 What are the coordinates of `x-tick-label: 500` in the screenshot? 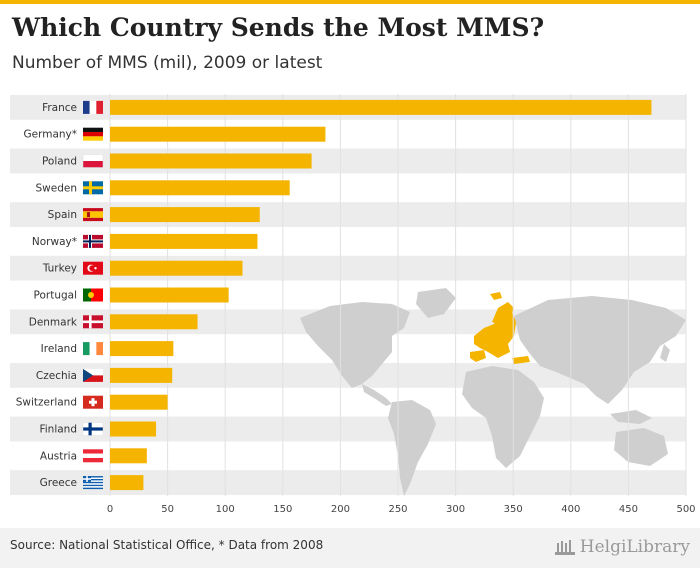 It's located at (685, 509).